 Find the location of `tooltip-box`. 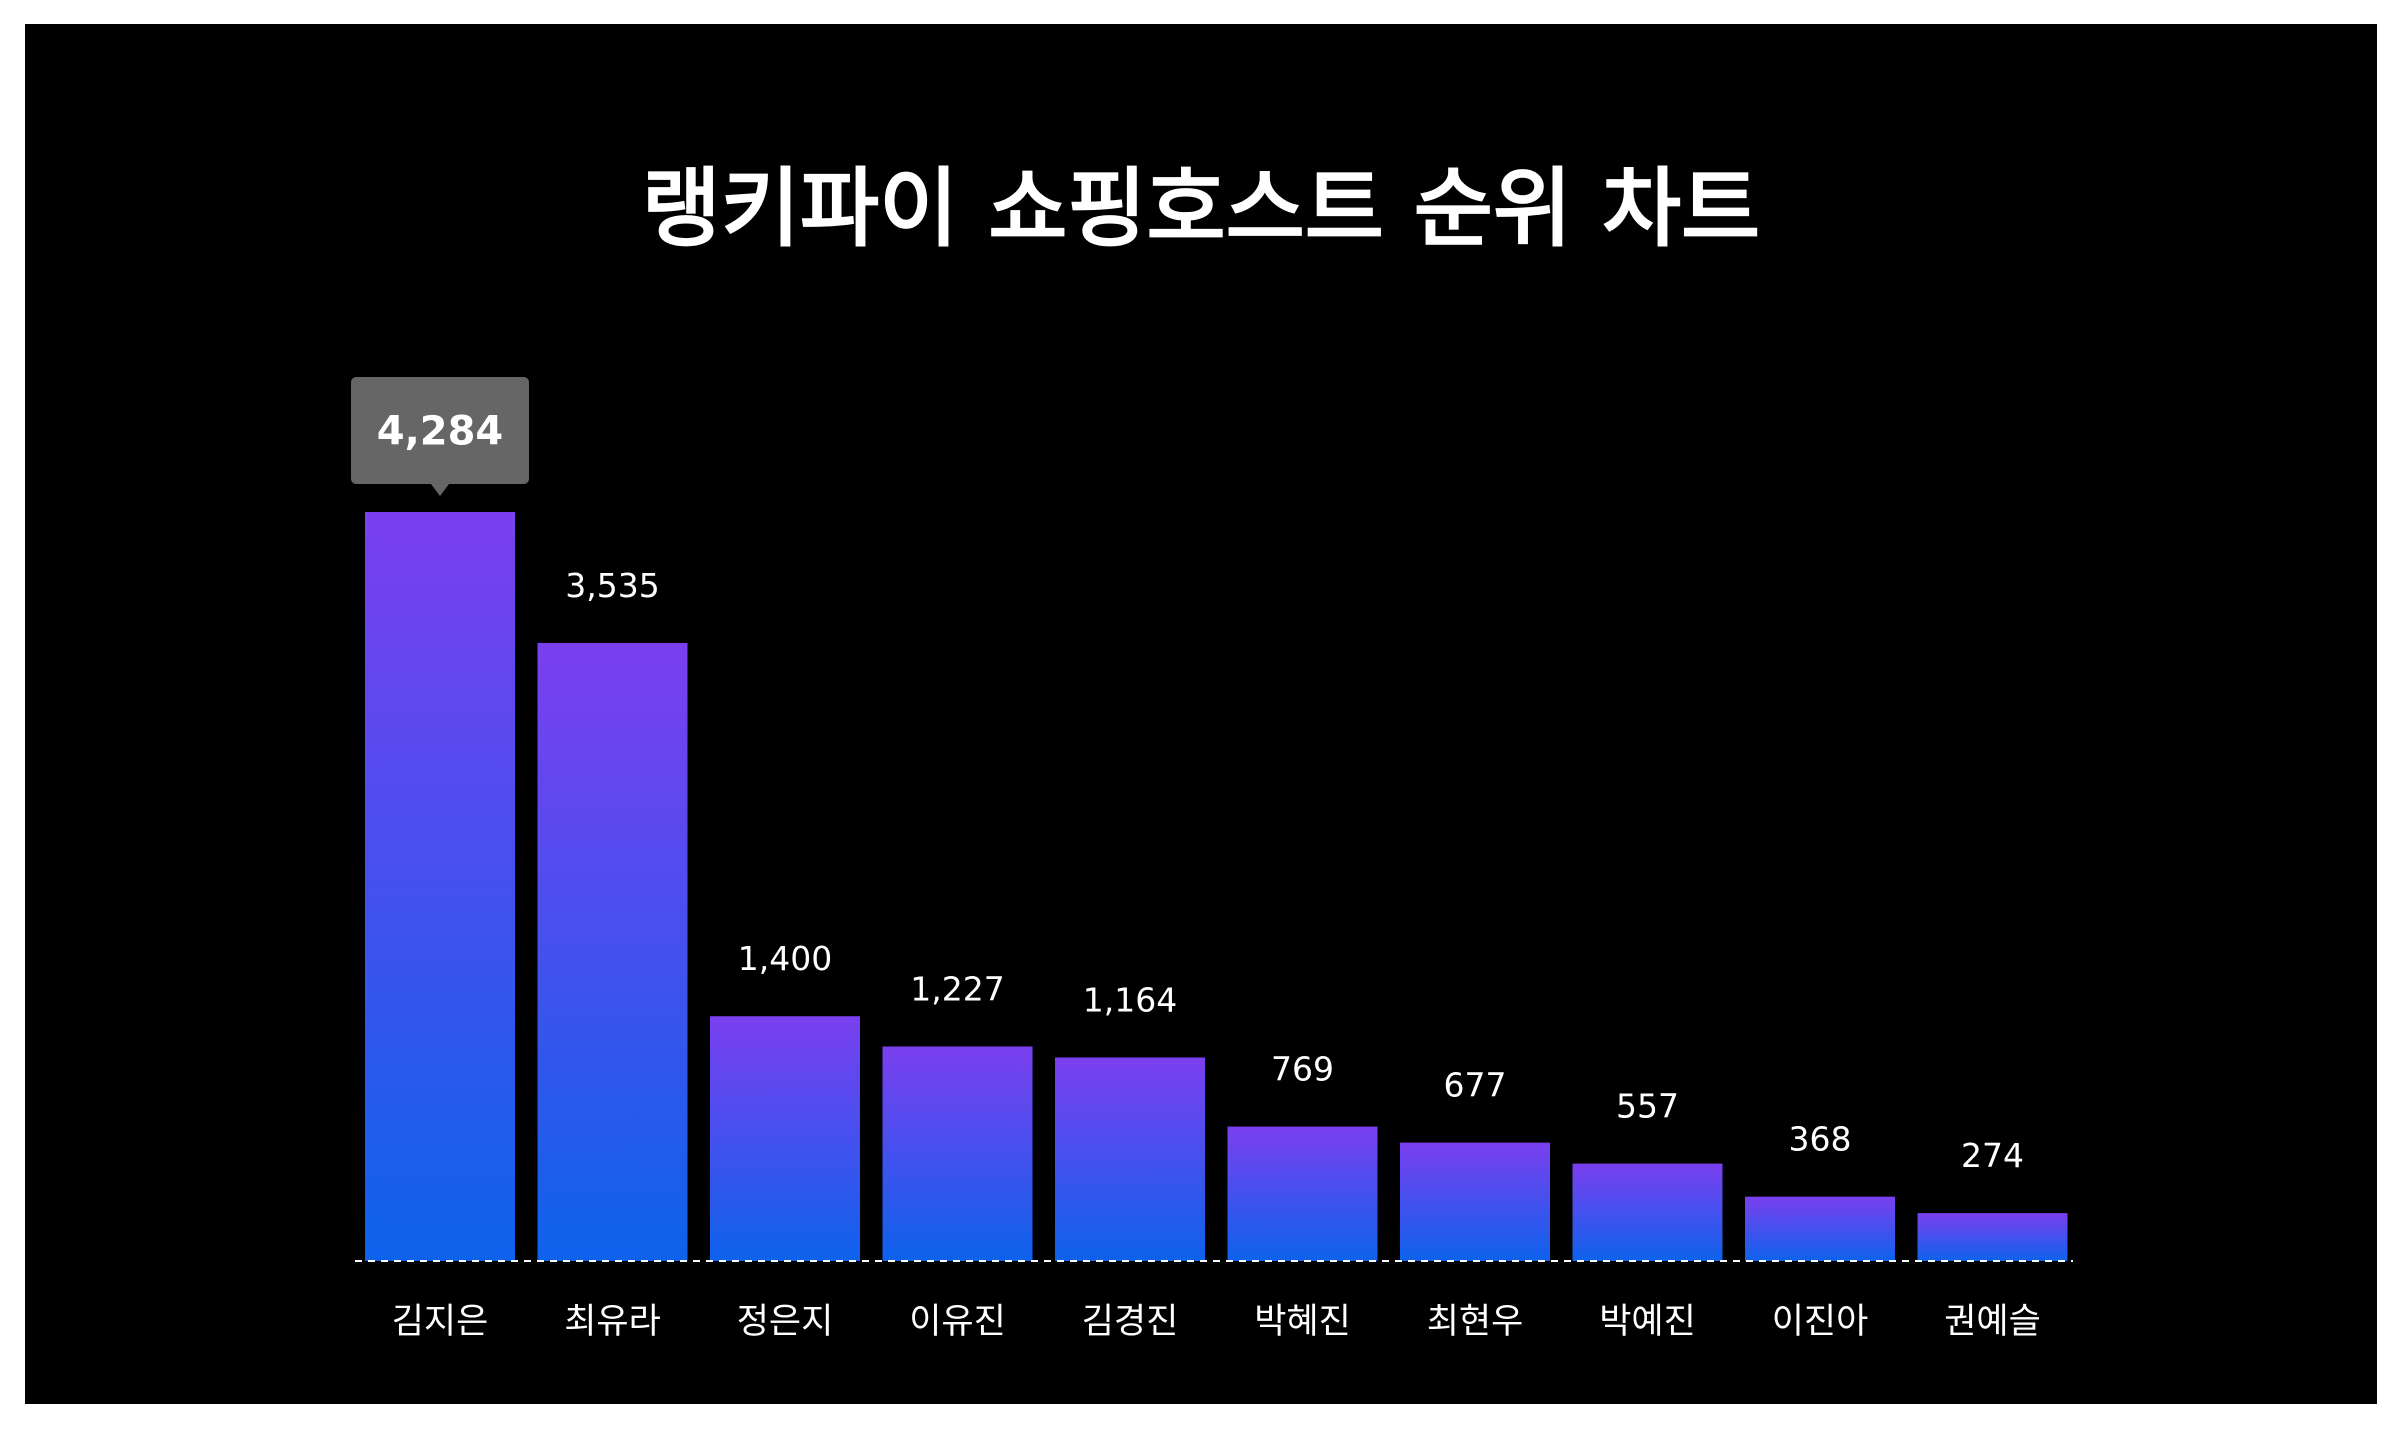

tooltip-box is located at coordinates (440, 430).